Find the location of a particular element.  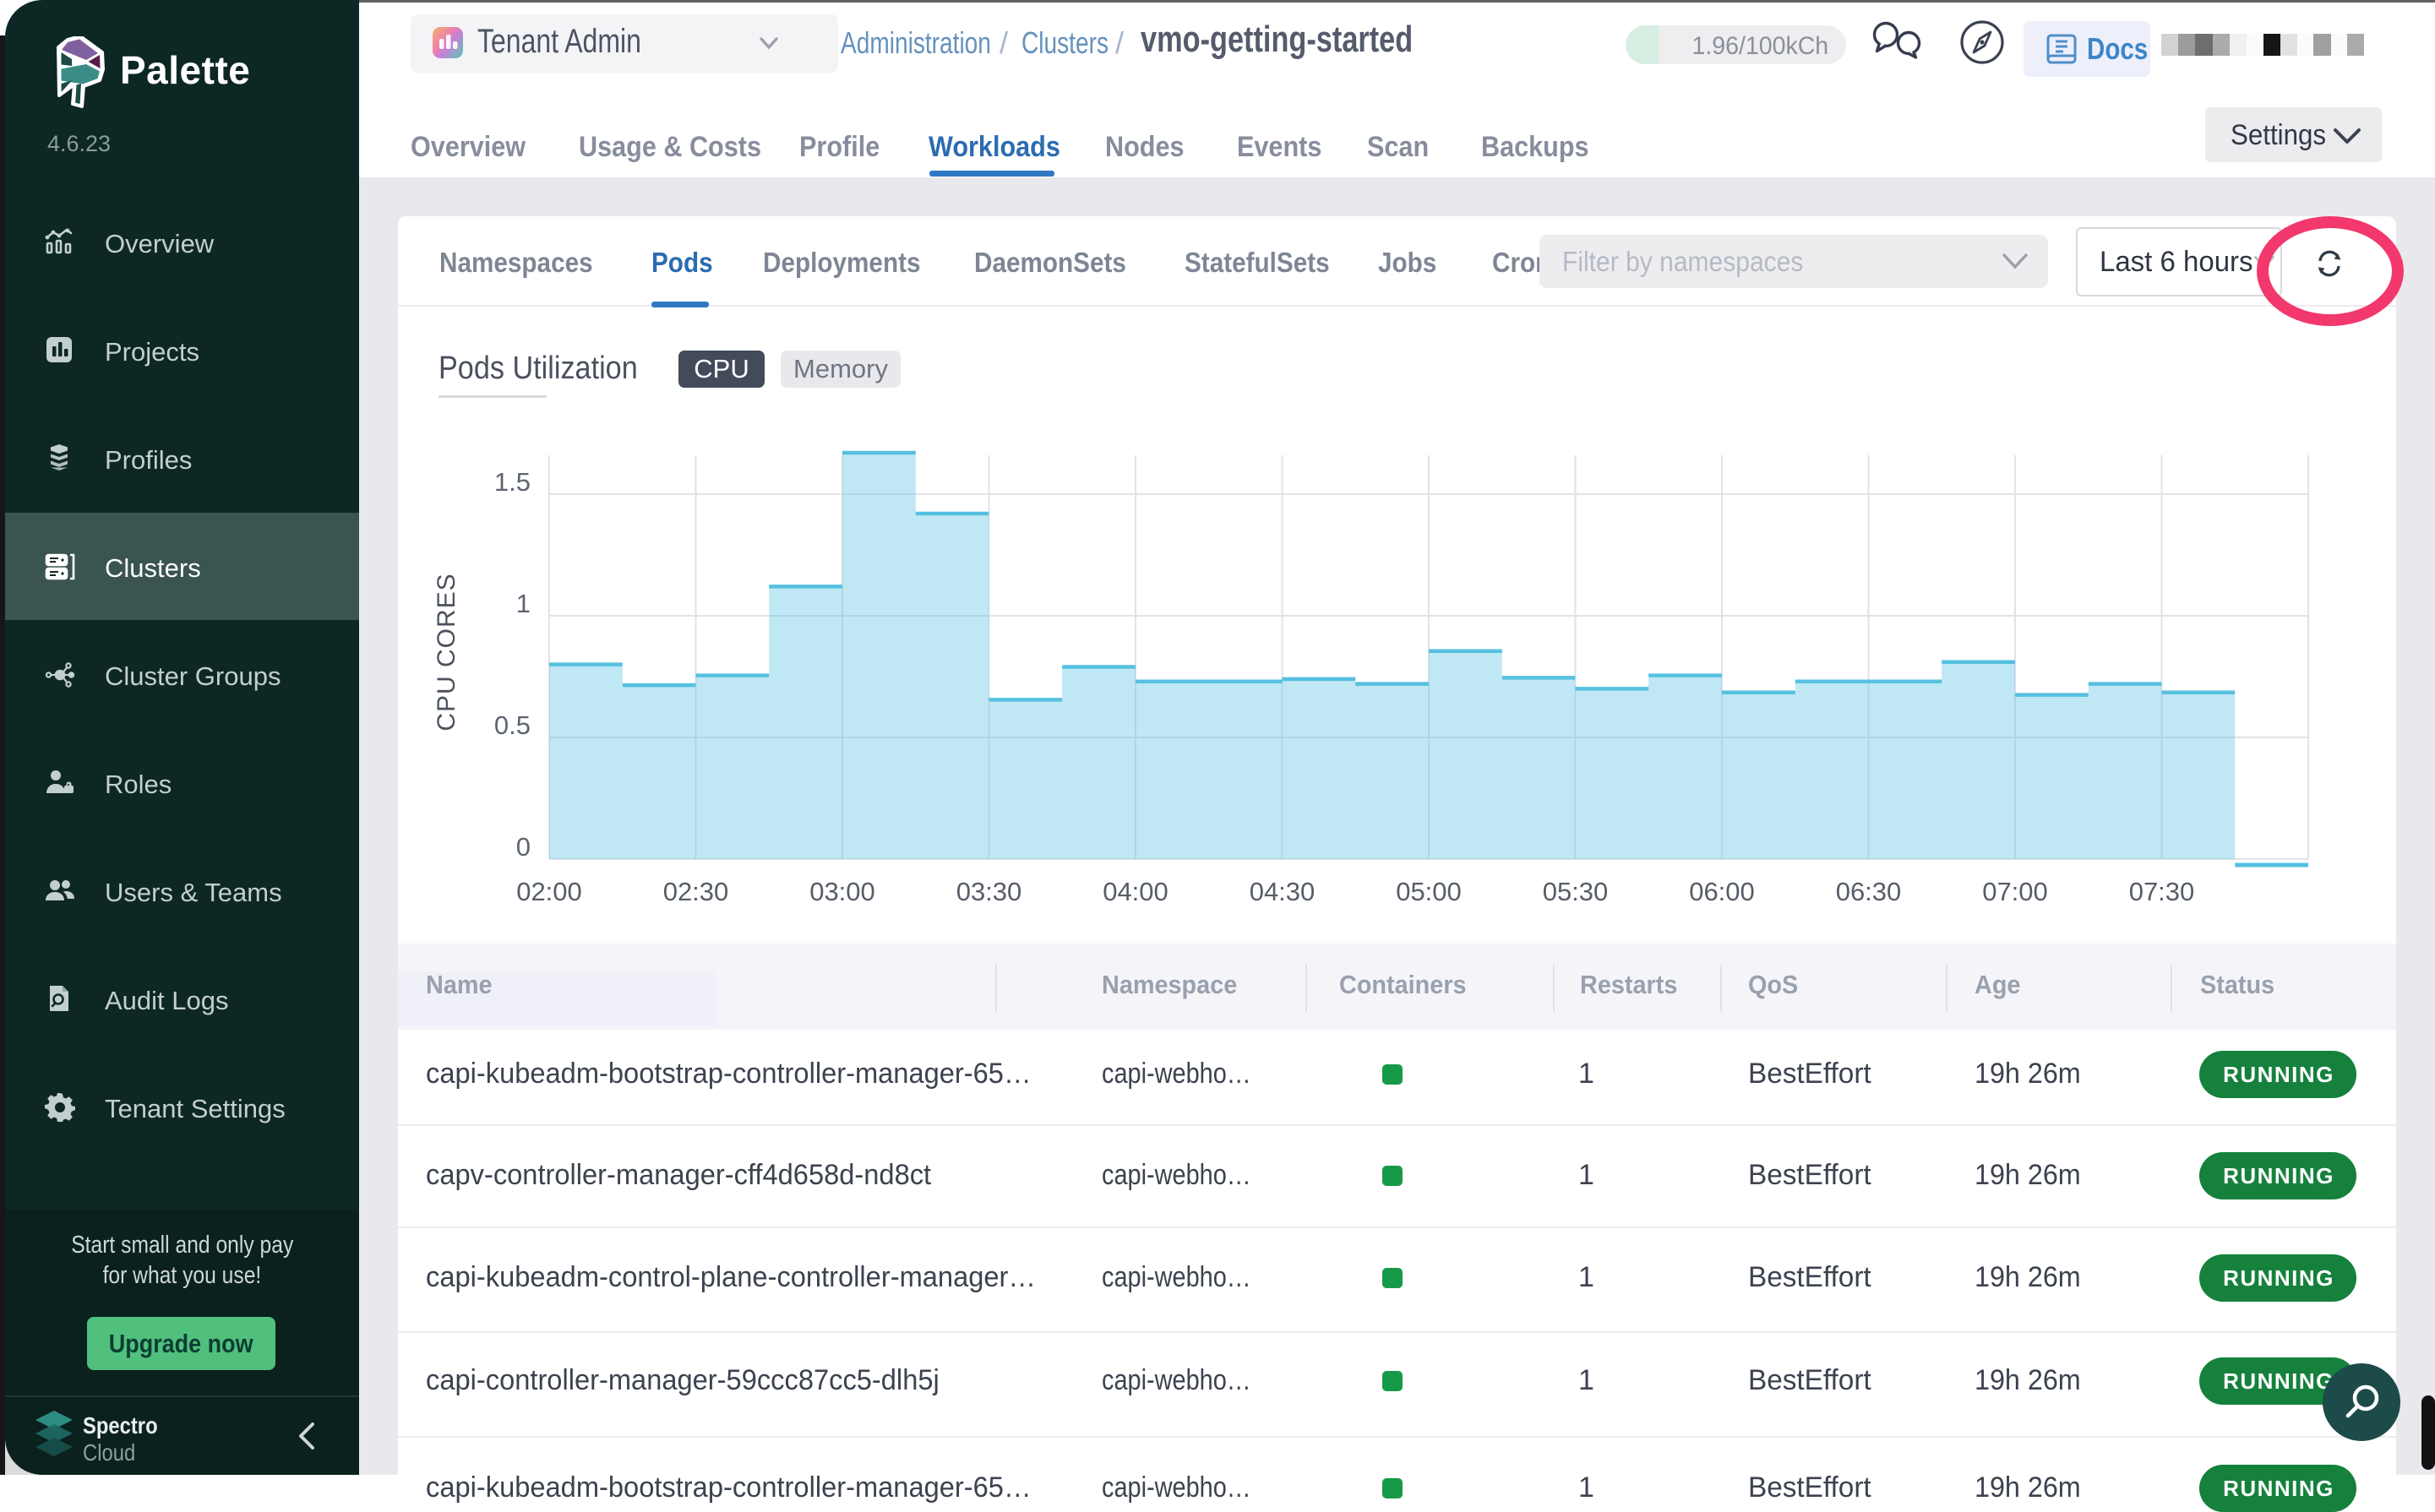

svg-text: 0 is located at coordinates (523, 847).